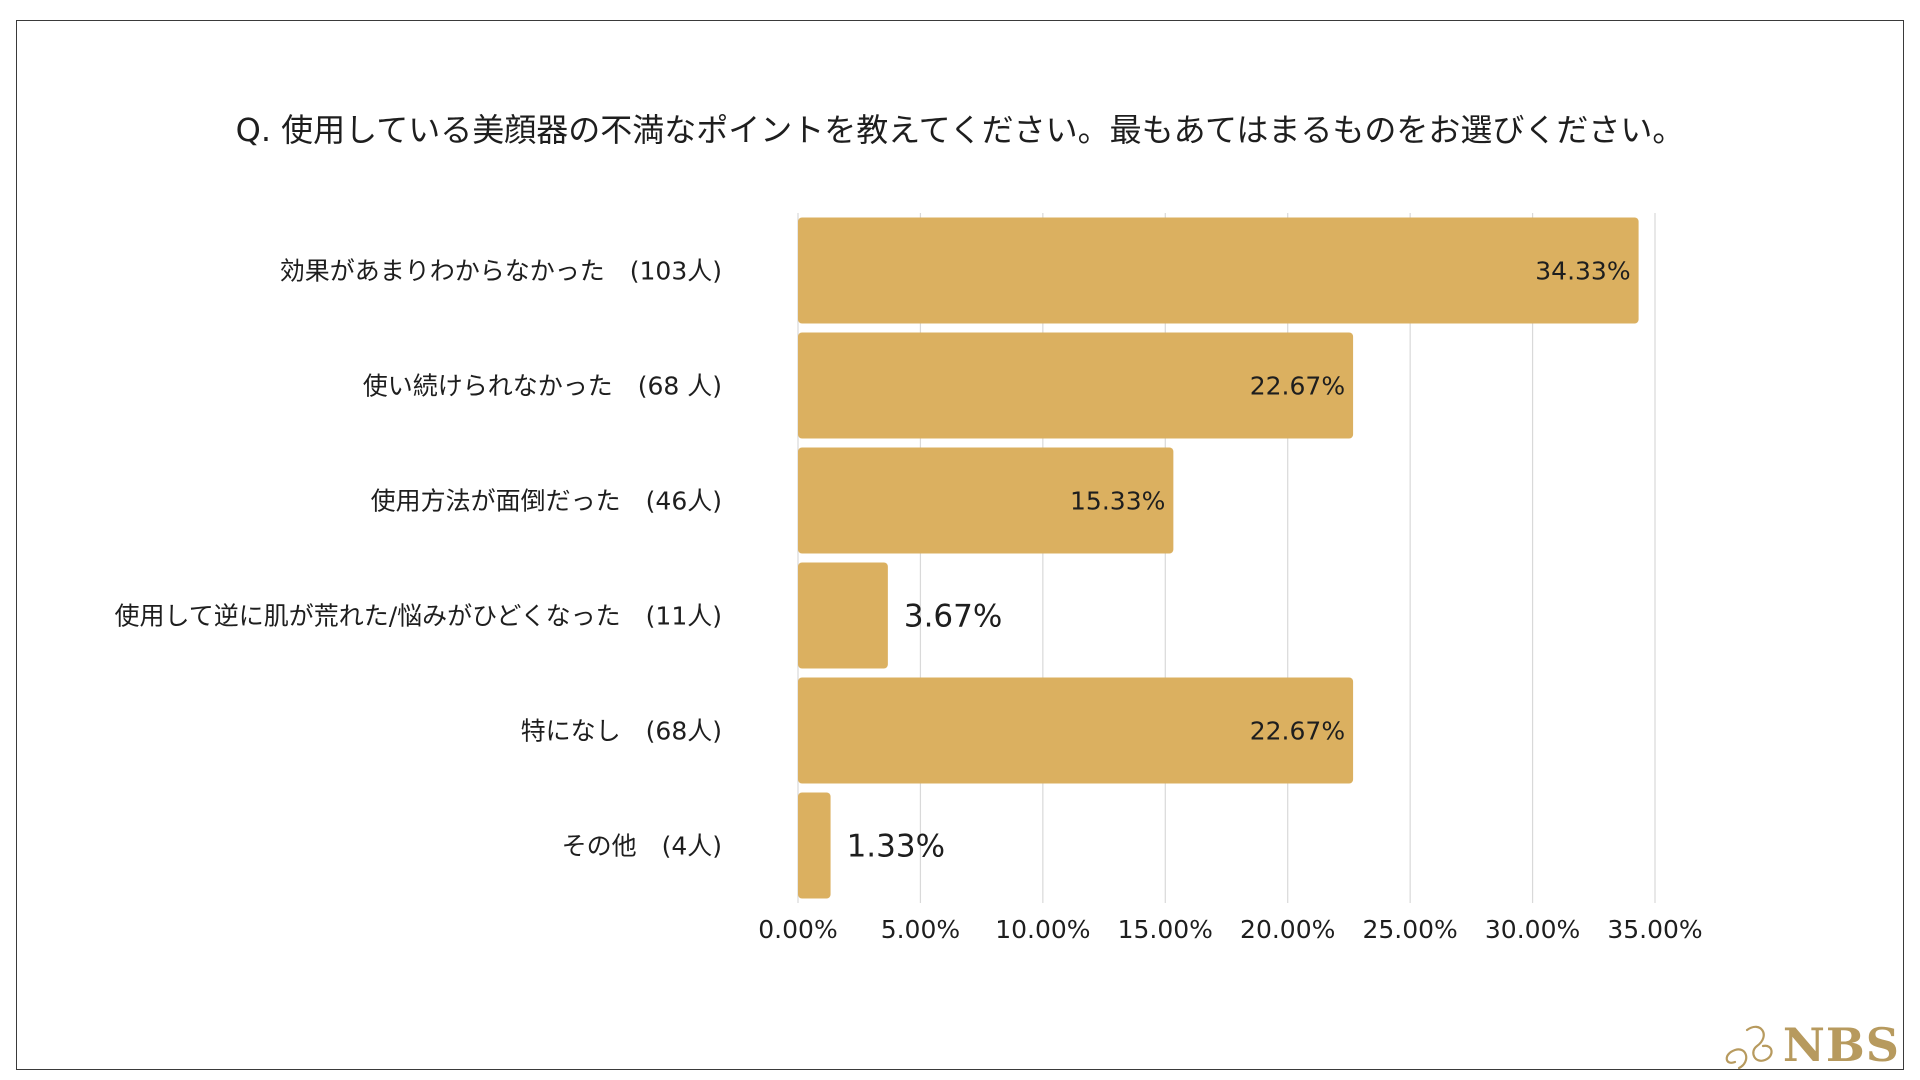 This screenshot has height=1080, width=1920. Describe the element at coordinates (896, 847) in the screenshot. I see `value-label: 1.33%` at that location.